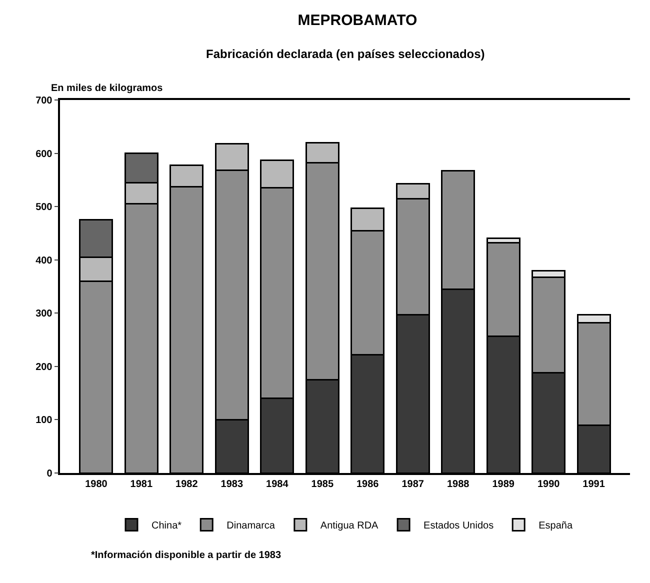  What do you see at coordinates (232, 484) in the screenshot?
I see `x-tick-label: 1983` at bounding box center [232, 484].